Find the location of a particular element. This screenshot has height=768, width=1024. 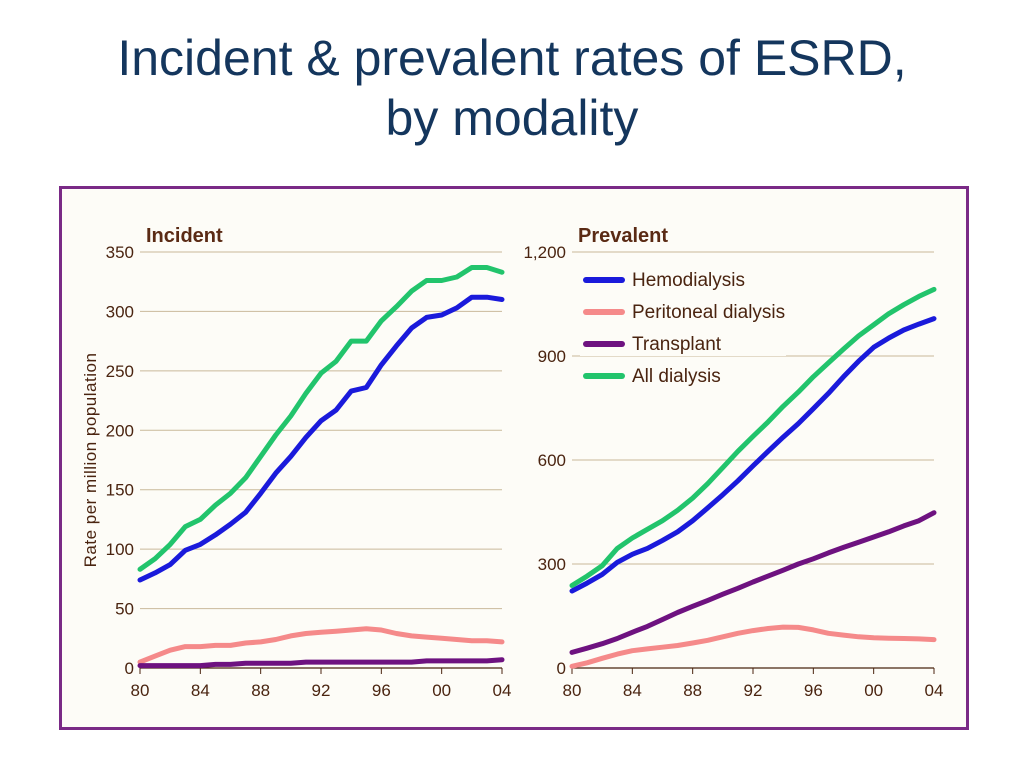

xtick-label-incident: 00 is located at coordinates (441, 690).